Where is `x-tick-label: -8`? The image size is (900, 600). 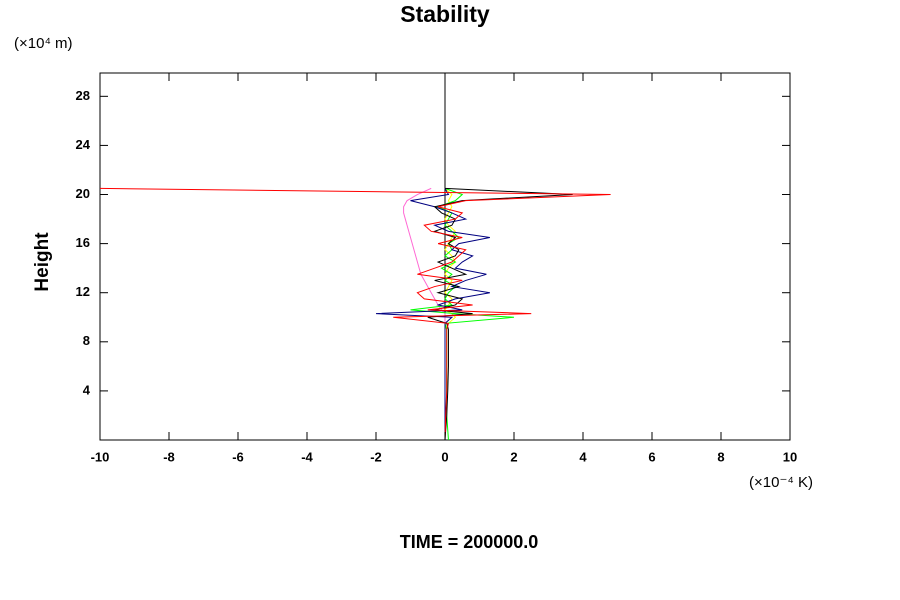 x-tick-label: -8 is located at coordinates (169, 456).